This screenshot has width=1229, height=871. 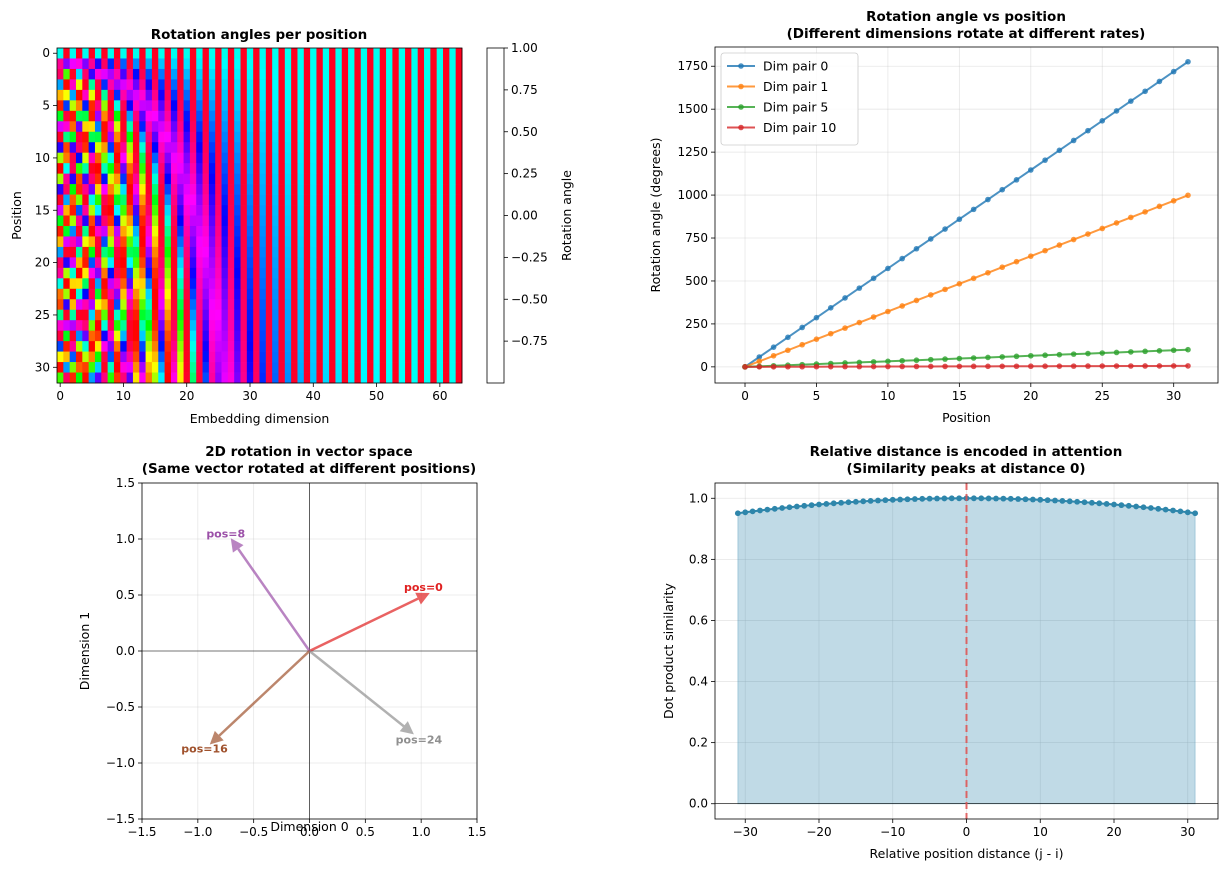 What do you see at coordinates (125, 539) in the screenshot?
I see `vector-y-tick-label: 1.0` at bounding box center [125, 539].